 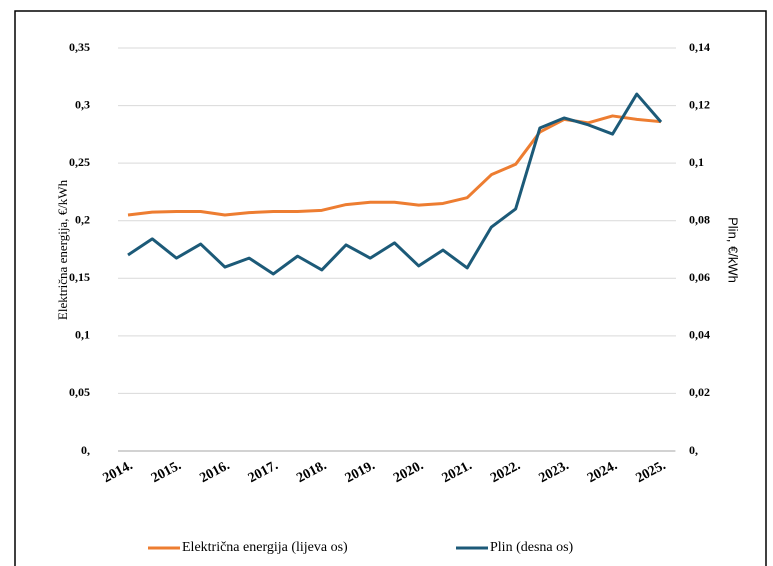 What do you see at coordinates (693, 450) in the screenshot?
I see `y2-tick-label: 0,` at bounding box center [693, 450].